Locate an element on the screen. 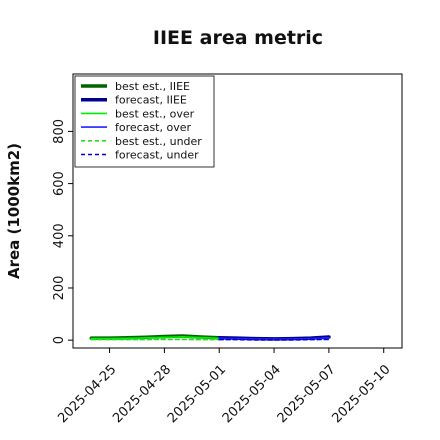 The width and height of the screenshot is (440, 440). y-tick-label: 600 is located at coordinates (59, 183).